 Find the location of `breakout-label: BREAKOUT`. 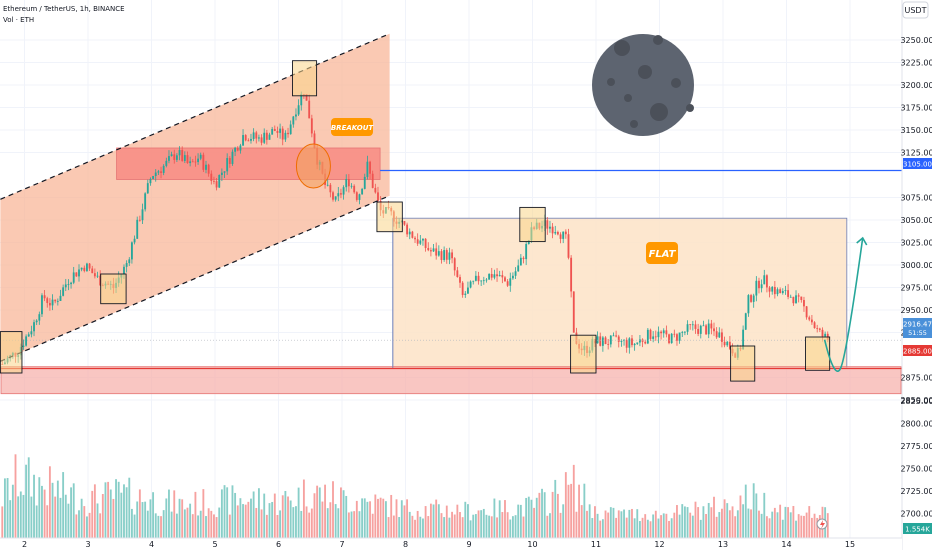

breakout-label: BREAKOUT is located at coordinates (353, 127).